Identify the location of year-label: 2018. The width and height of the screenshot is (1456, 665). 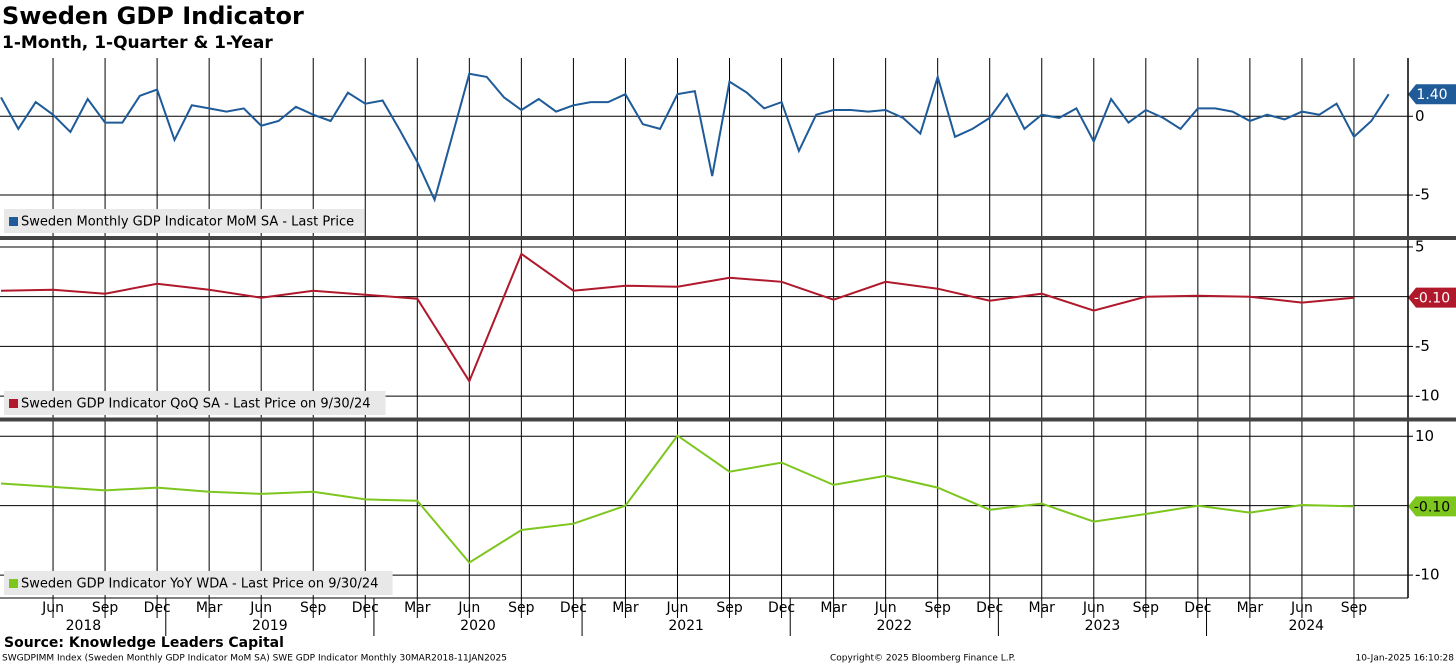
(84, 626).